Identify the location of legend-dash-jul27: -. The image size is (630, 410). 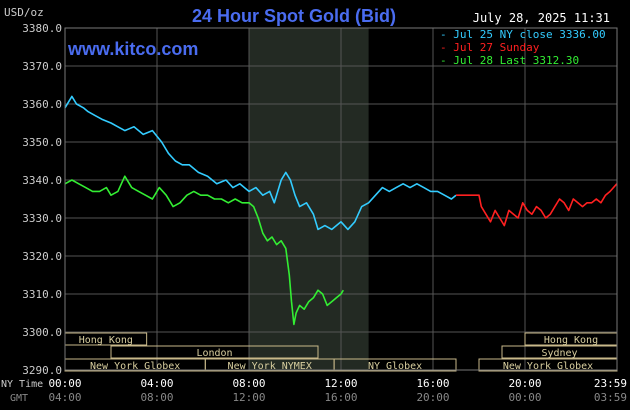
(446, 47).